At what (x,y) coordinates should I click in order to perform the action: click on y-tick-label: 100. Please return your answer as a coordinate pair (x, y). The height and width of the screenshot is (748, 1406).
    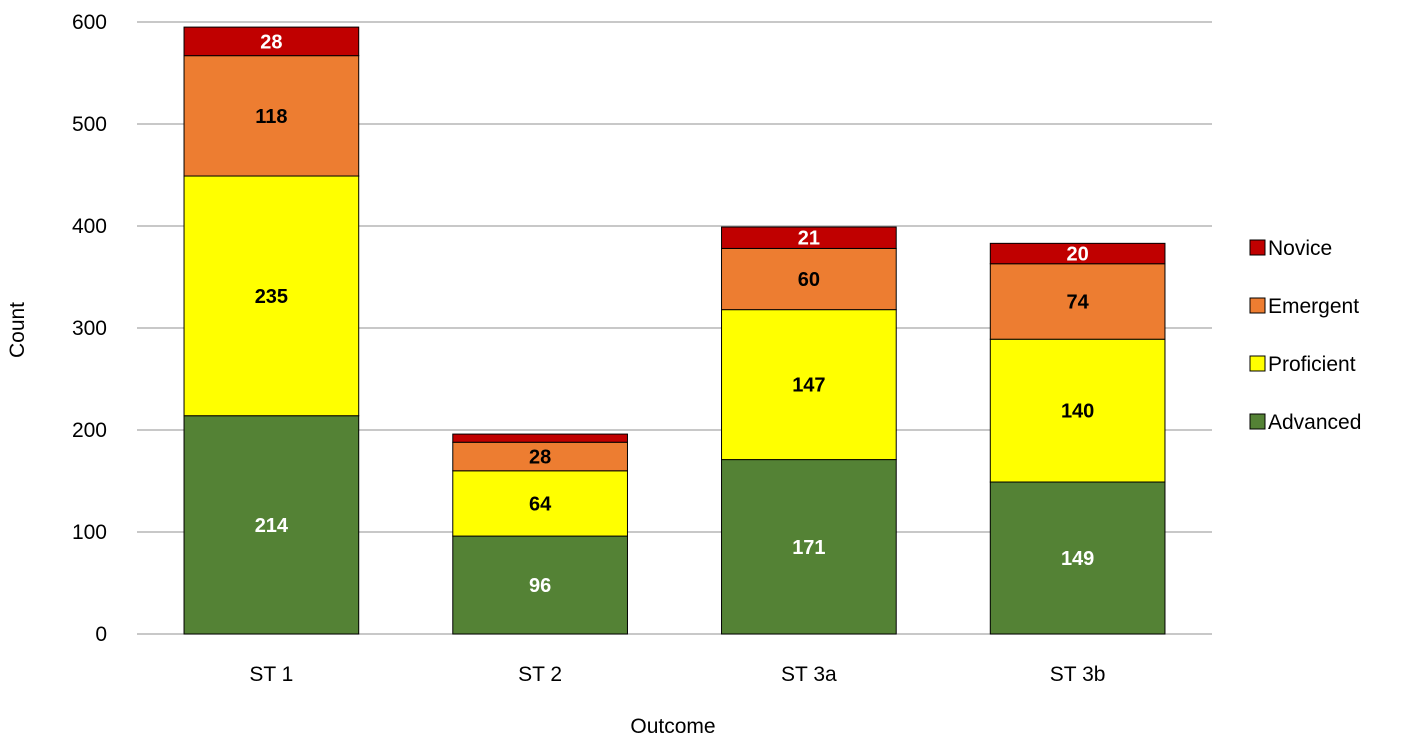
    Looking at the image, I should click on (89, 532).